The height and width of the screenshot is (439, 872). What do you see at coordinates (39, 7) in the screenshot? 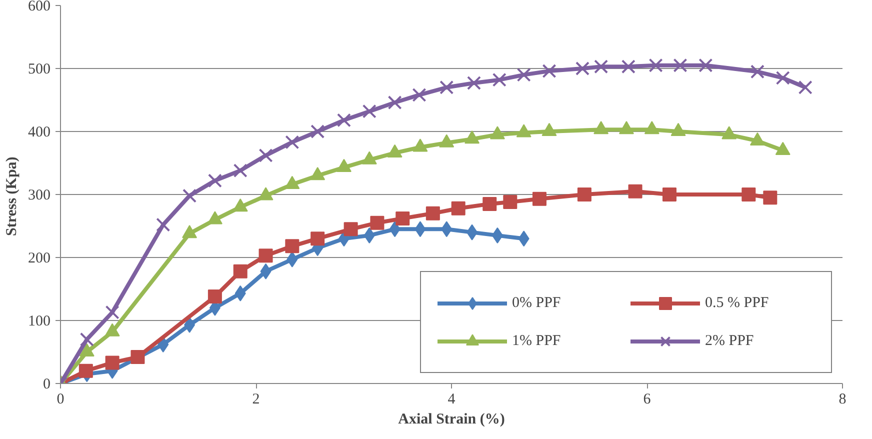
I see `y-tick-label: 600` at bounding box center [39, 7].